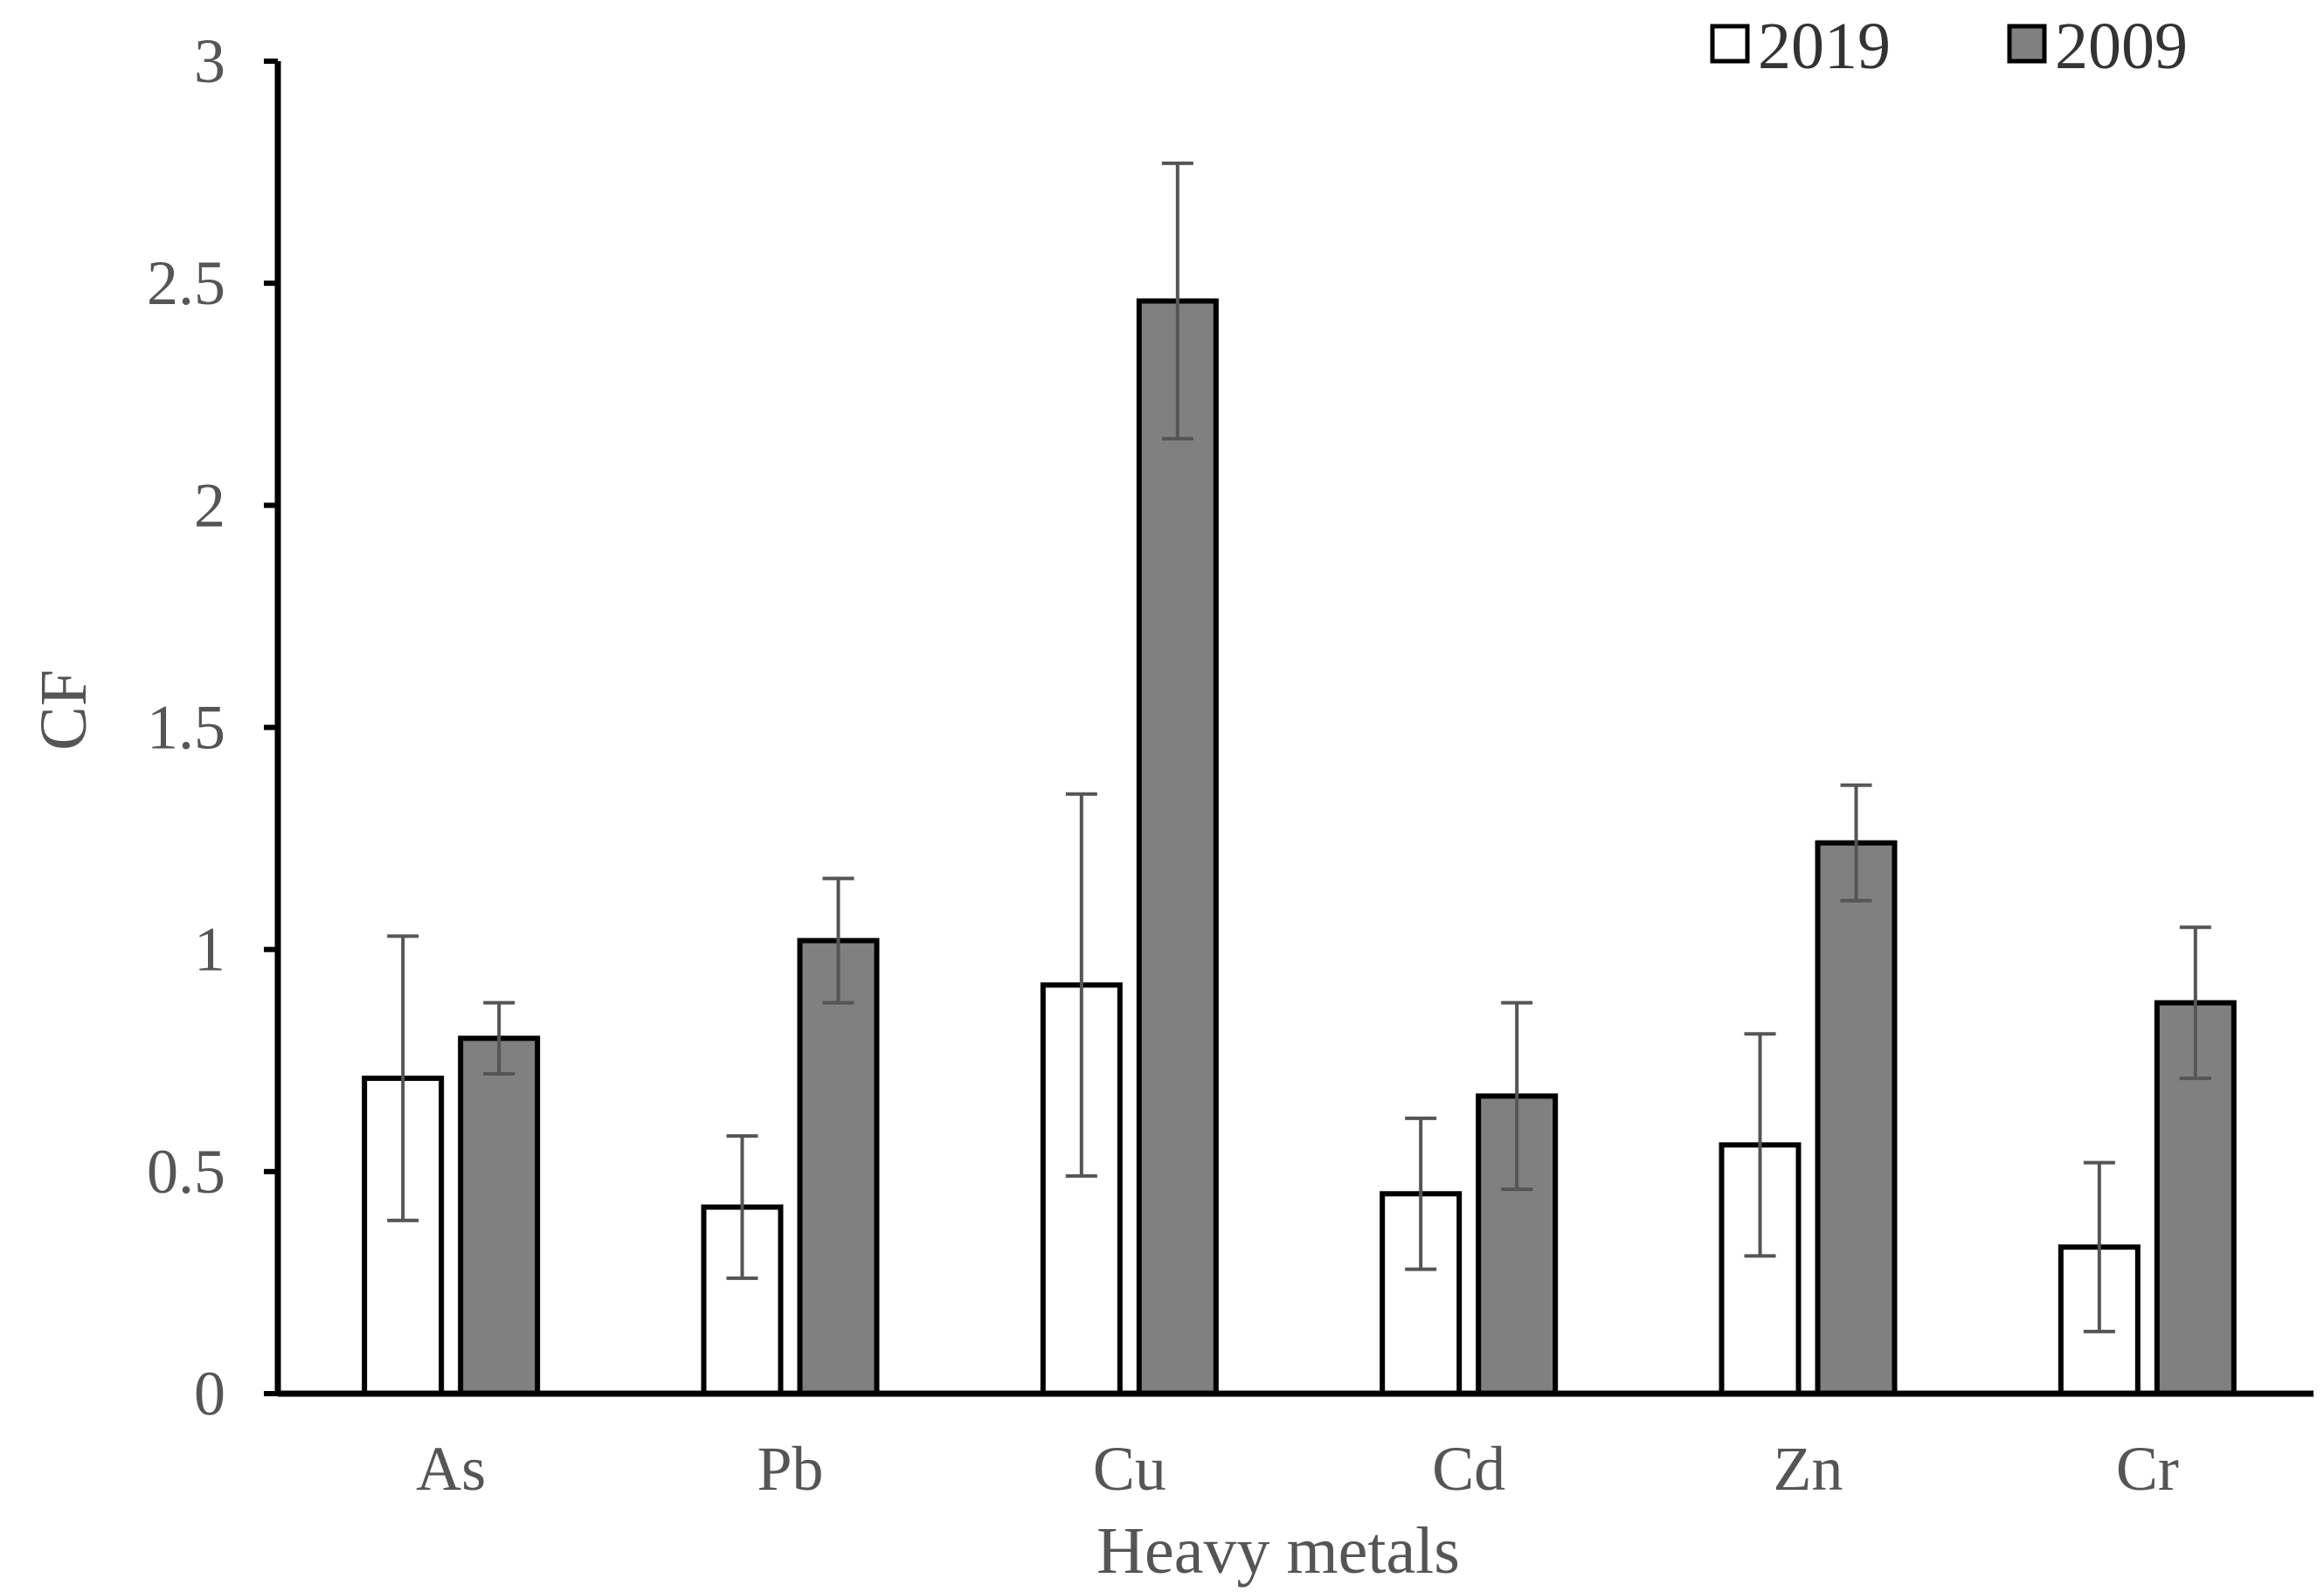 This screenshot has width=2324, height=1592. What do you see at coordinates (186, 1172) in the screenshot?
I see `y-tick-label: 0.5` at bounding box center [186, 1172].